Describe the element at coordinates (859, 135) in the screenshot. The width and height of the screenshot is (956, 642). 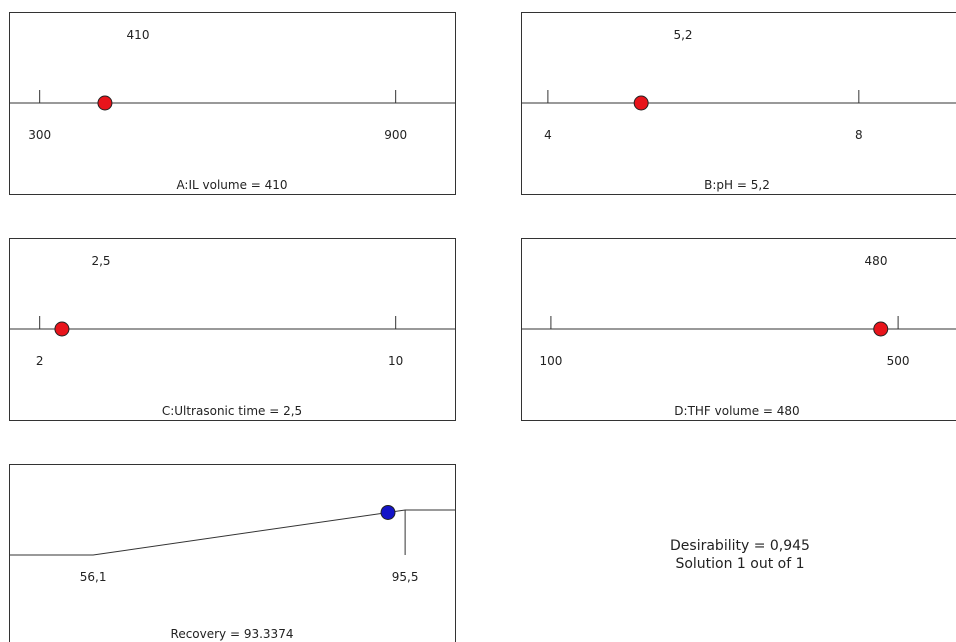
I see `tick-label: 8` at that location.